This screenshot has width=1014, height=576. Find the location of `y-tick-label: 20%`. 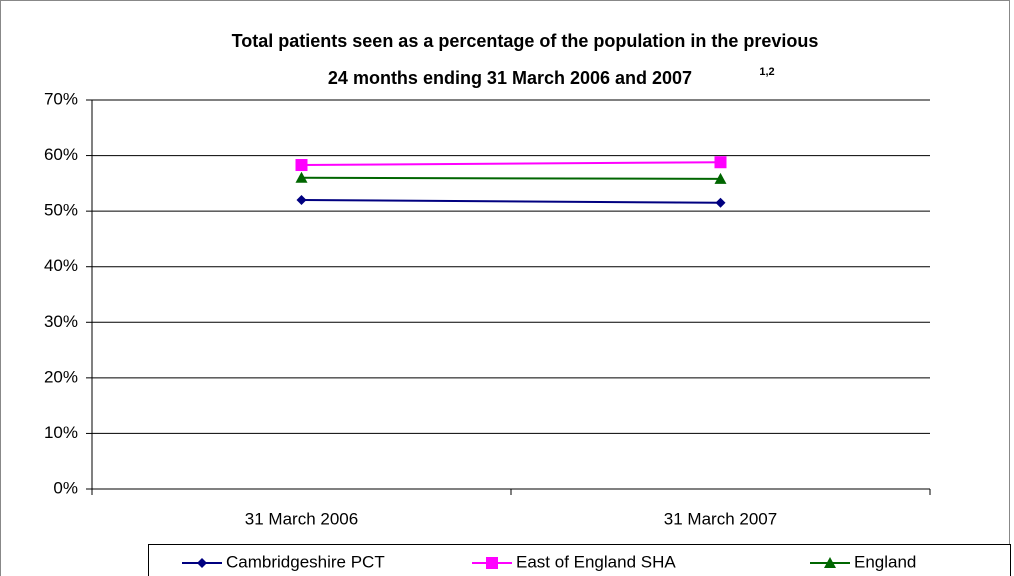

y-tick-label: 20% is located at coordinates (61, 376).